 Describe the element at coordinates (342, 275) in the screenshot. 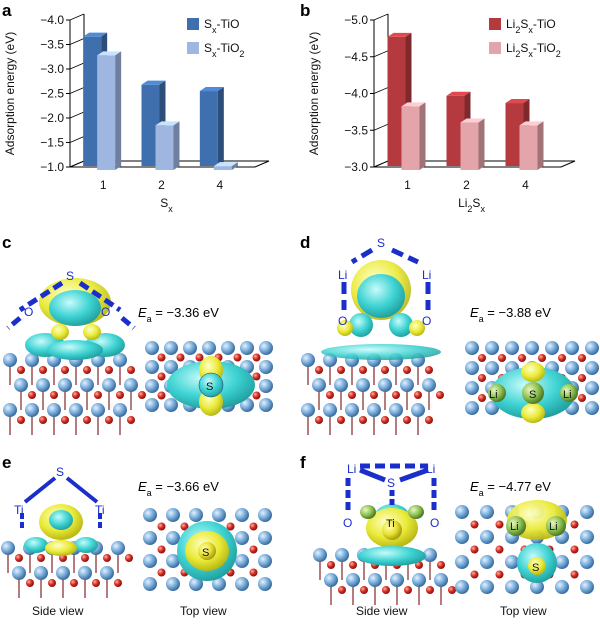

I see `atom-label-d-li1: Li` at that location.